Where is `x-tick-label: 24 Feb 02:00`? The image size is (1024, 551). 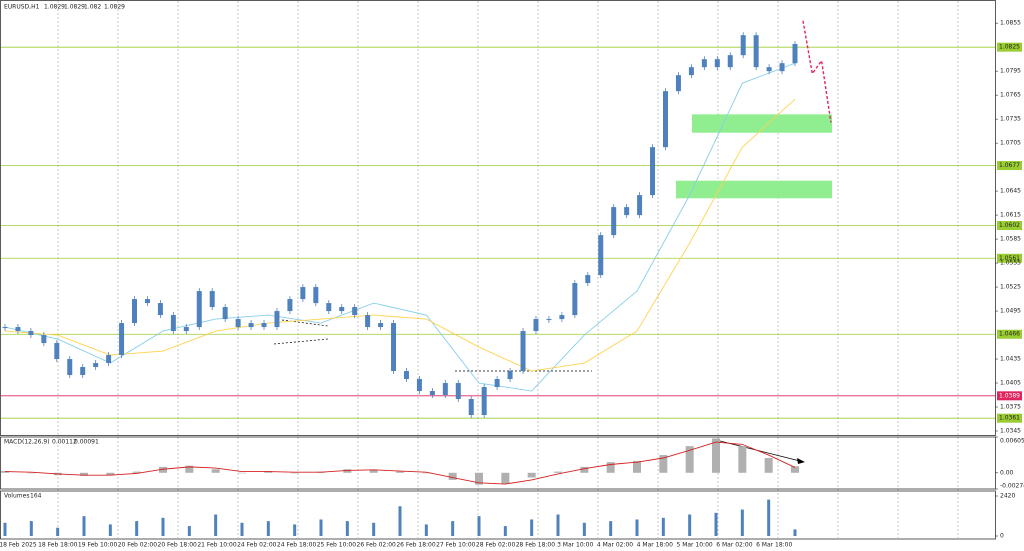 x-tick-label: 24 Feb 02:00 is located at coordinates (257, 545).